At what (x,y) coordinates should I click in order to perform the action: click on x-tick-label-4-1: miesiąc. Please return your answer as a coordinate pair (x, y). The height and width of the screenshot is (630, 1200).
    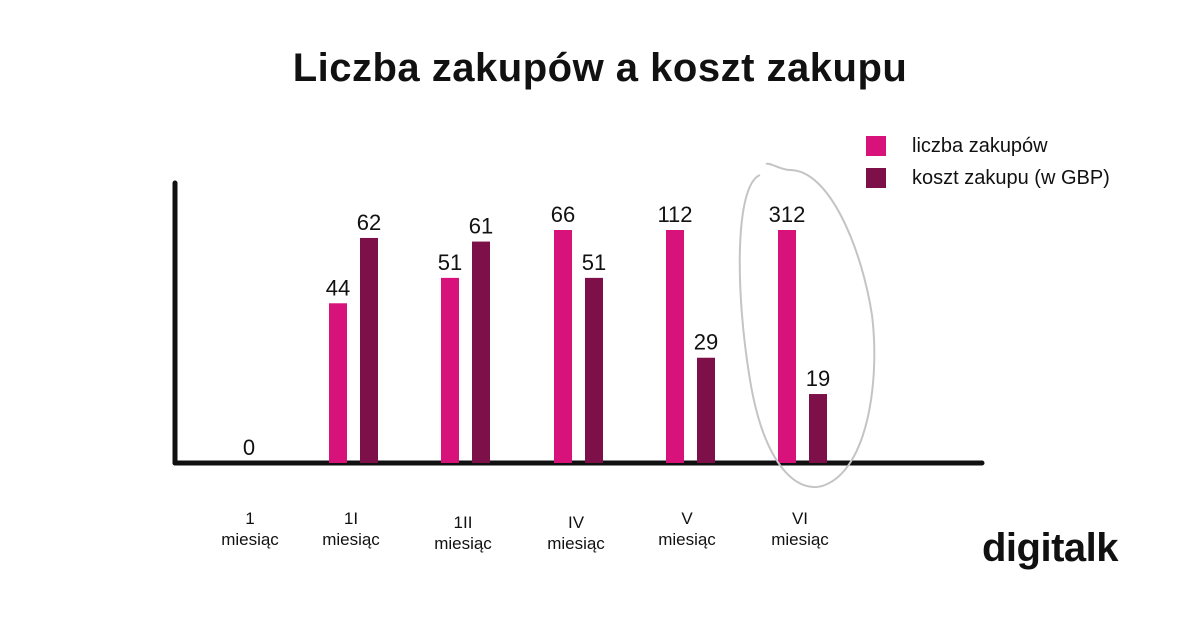
    Looking at the image, I should click on (687, 539).